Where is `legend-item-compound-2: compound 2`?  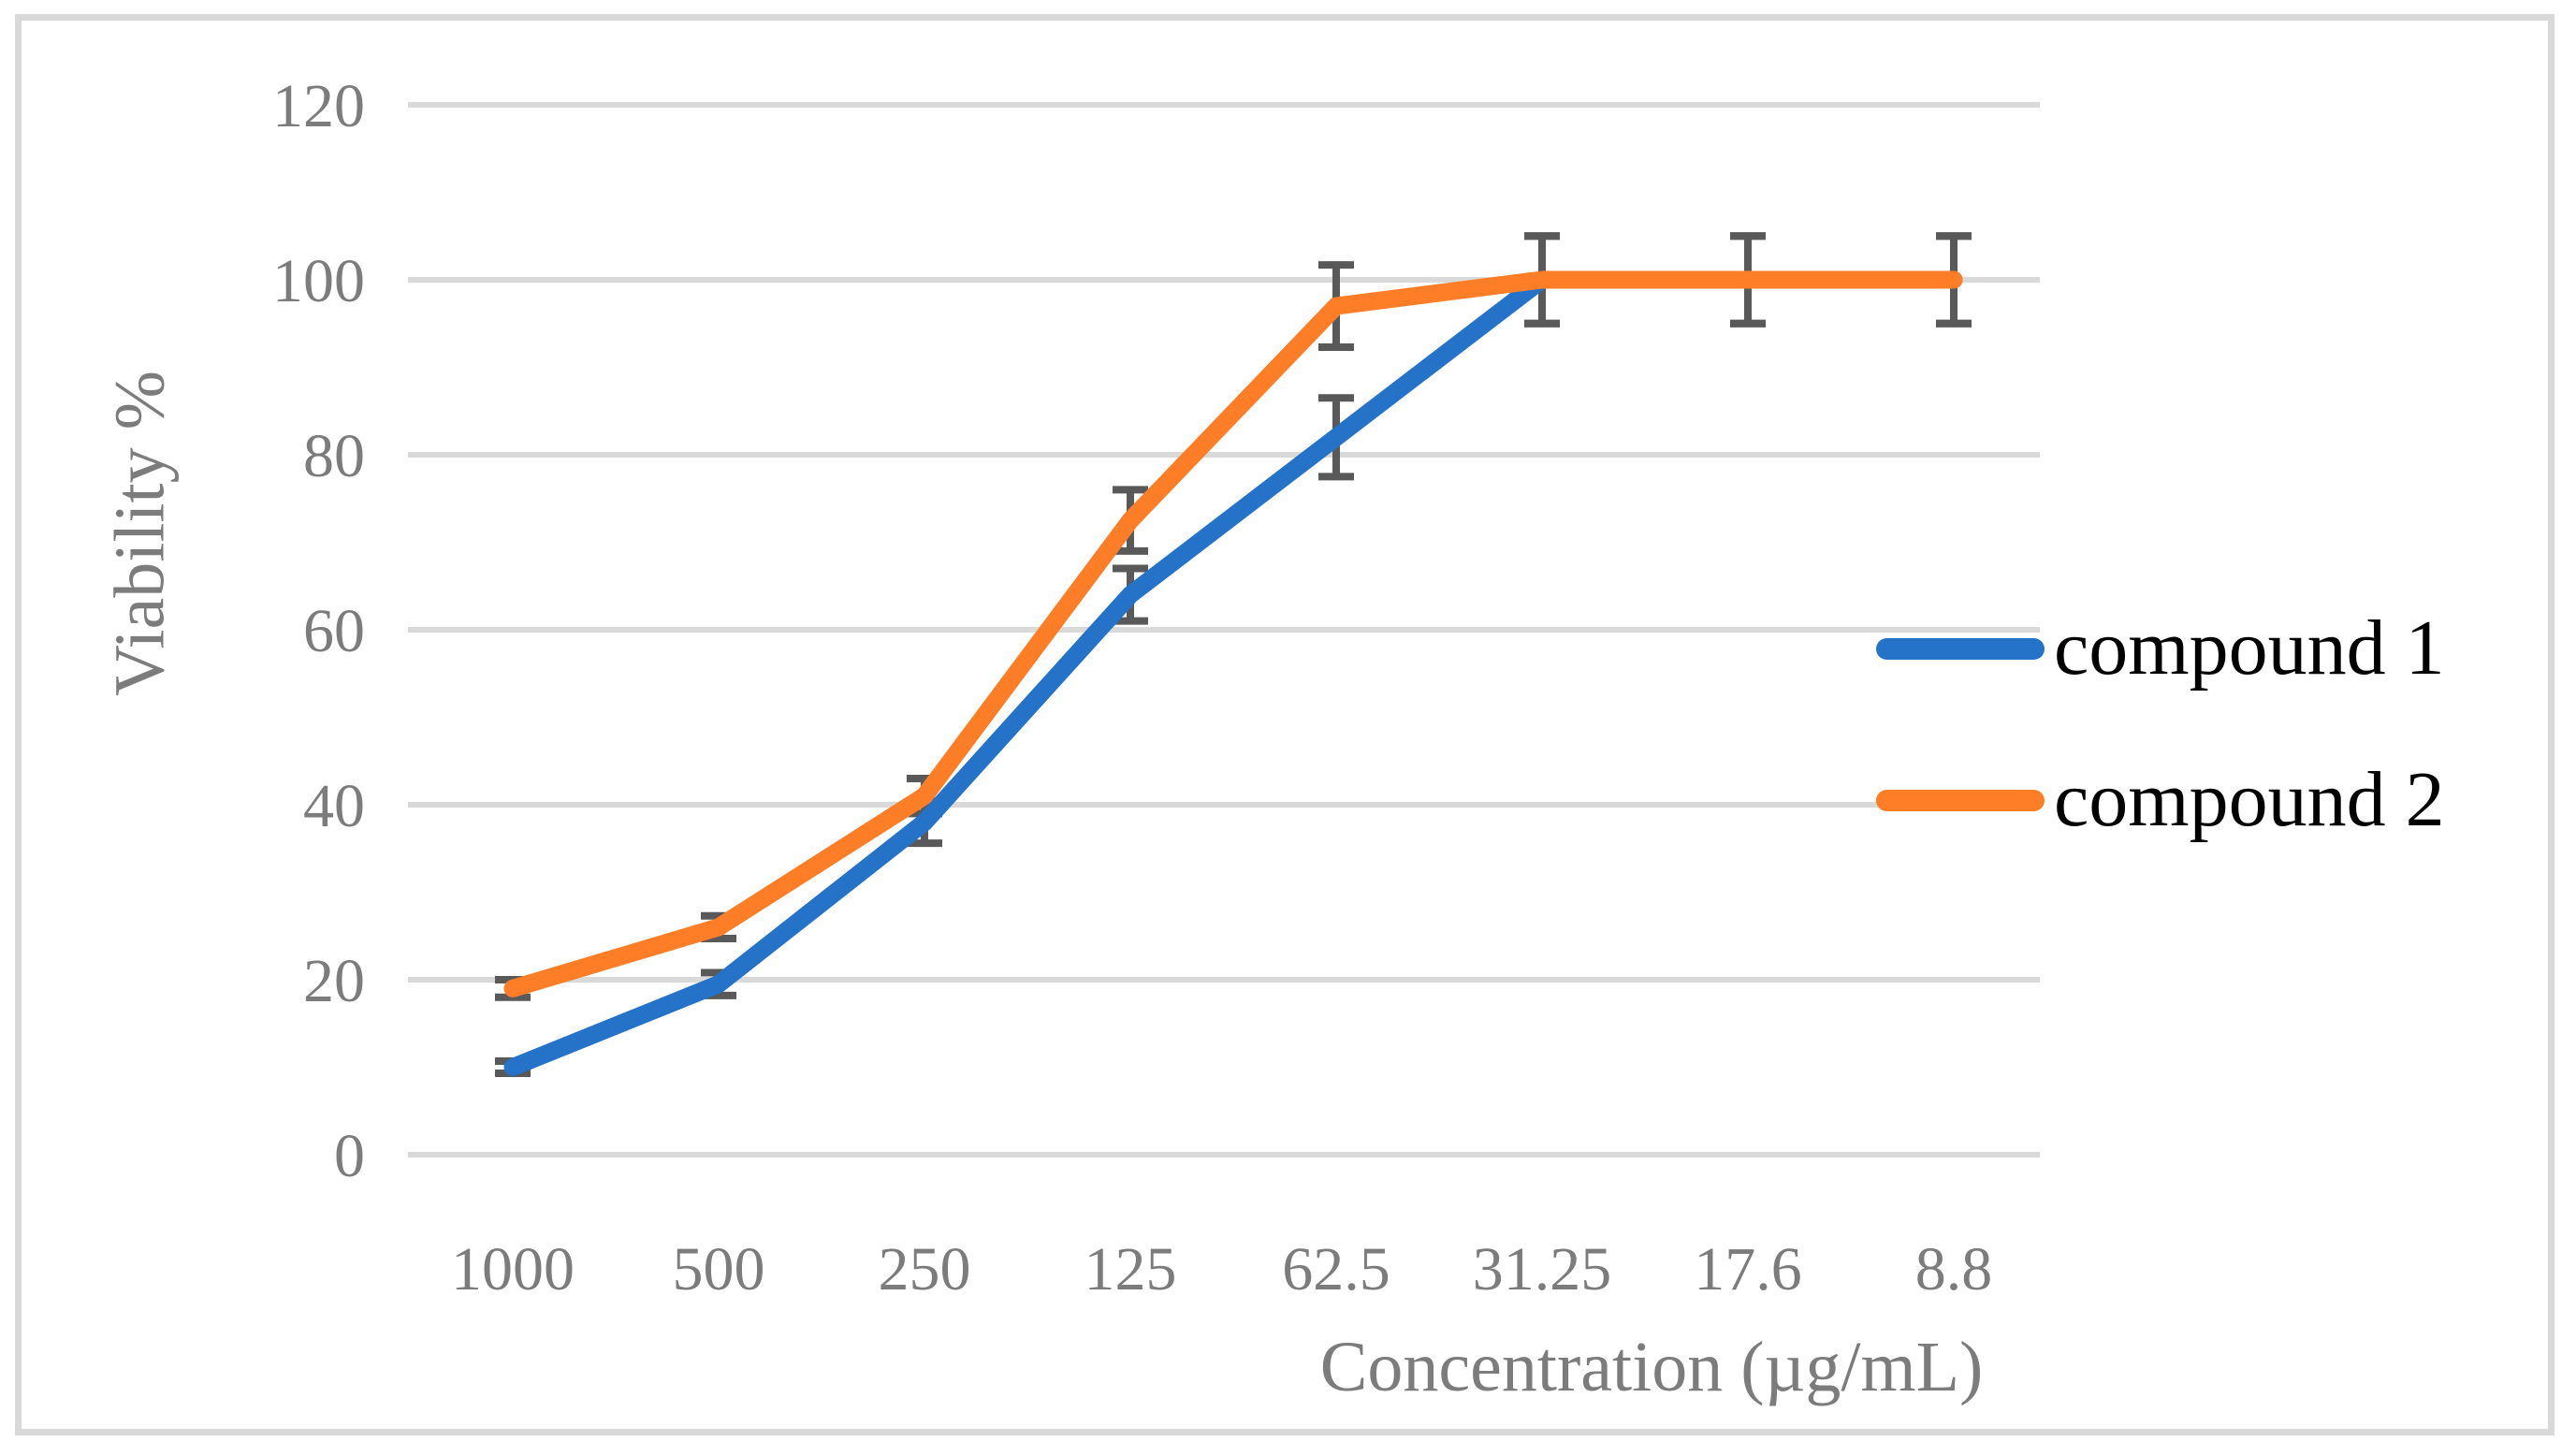
legend-item-compound-2: compound 2 is located at coordinates (2160, 800).